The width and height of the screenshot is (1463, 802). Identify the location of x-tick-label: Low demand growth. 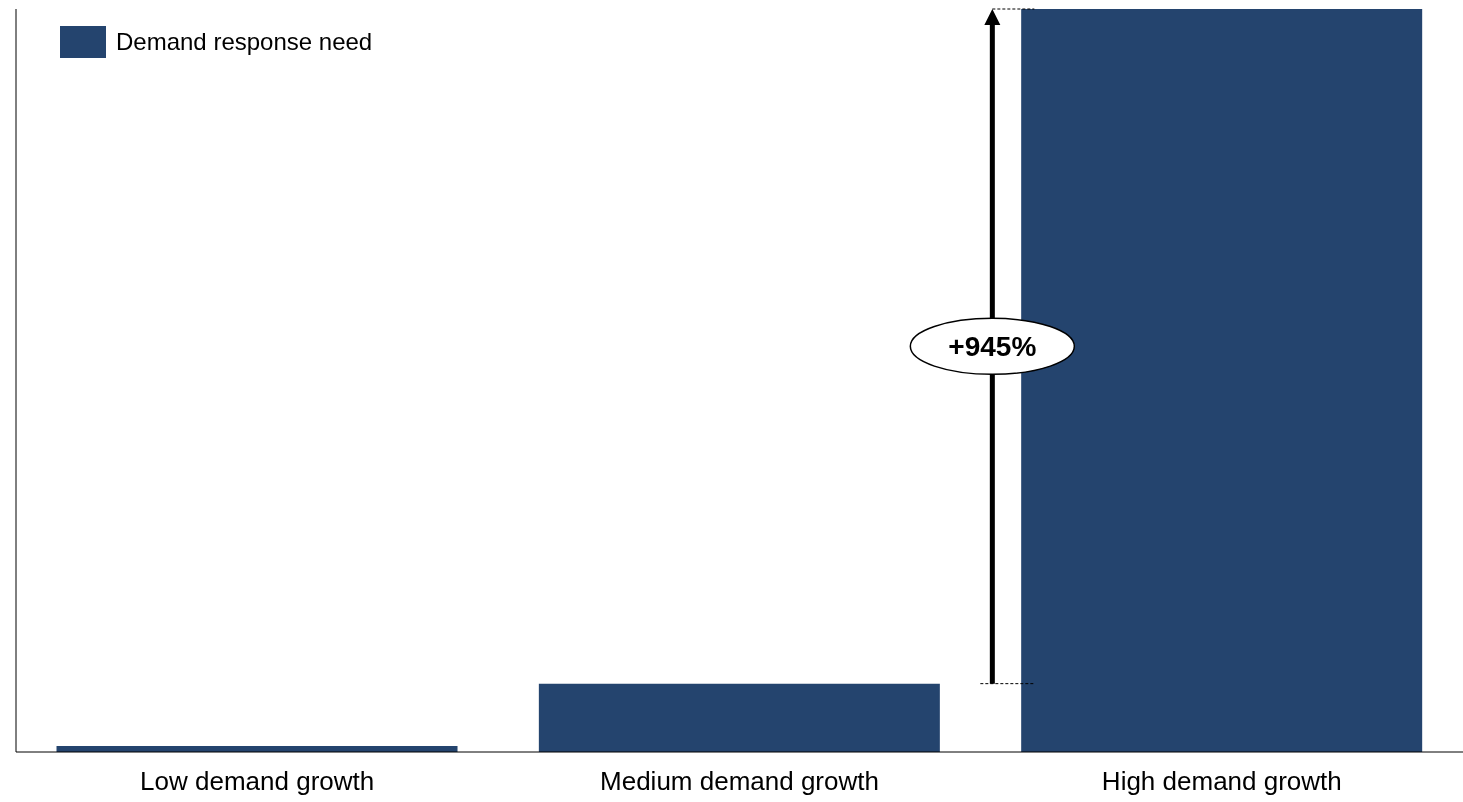
(257, 781).